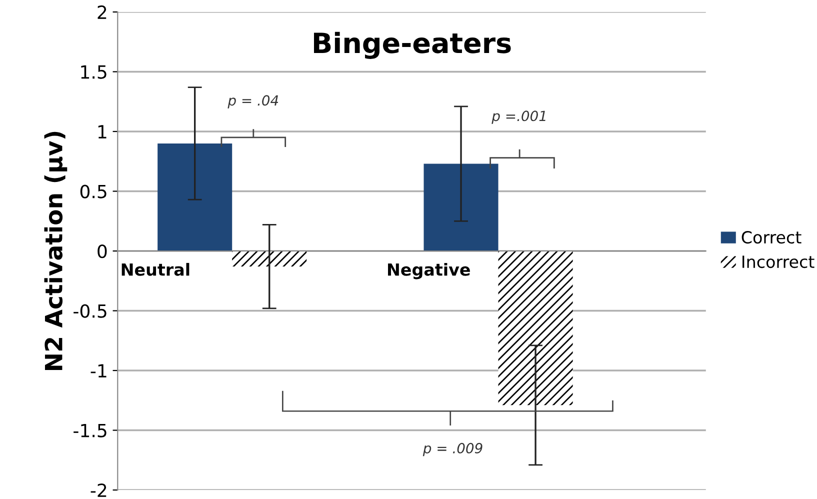 This screenshot has height=499, width=817. I want to click on x-tick-label: Negative, so click(429, 271).